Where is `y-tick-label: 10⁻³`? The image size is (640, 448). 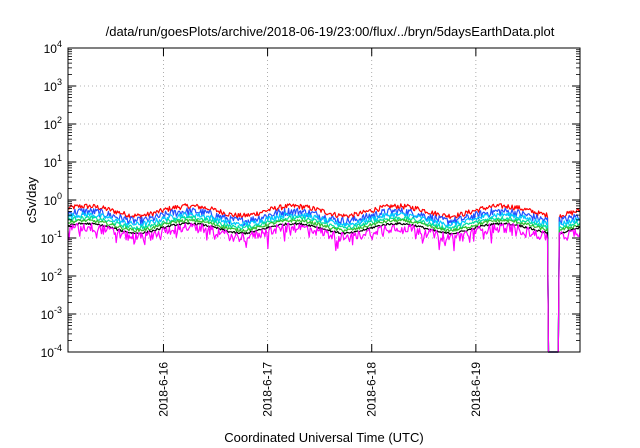 y-tick-label: 10⁻³ is located at coordinates (51, 313).